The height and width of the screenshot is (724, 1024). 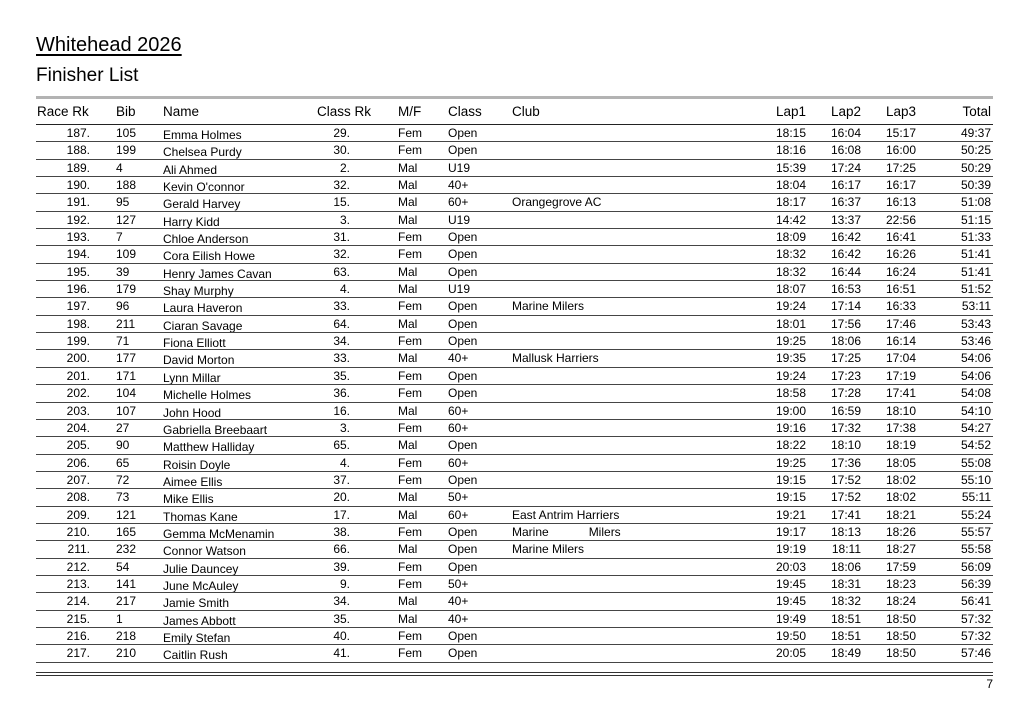 What do you see at coordinates (900, 254) in the screenshot?
I see `cell-lap3-text: 16:26` at bounding box center [900, 254].